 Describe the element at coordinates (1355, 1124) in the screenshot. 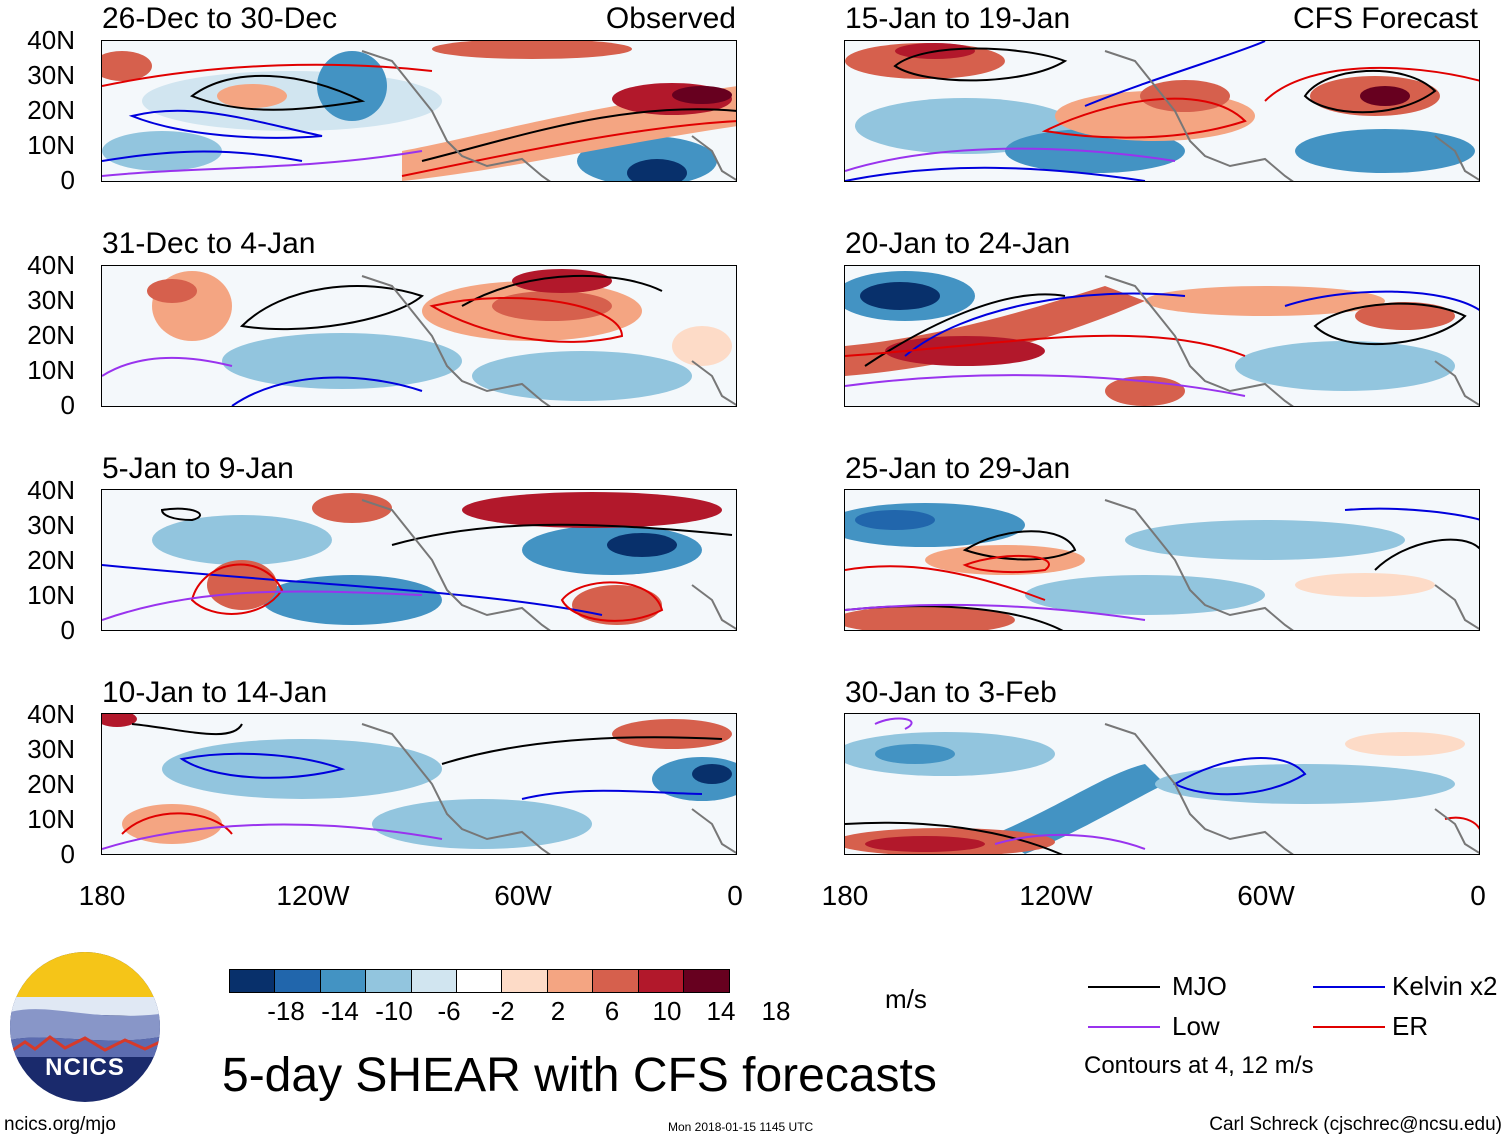

I see `footer-credit: Carl Schreck (cjschrec@ncsu.edu)` at that location.